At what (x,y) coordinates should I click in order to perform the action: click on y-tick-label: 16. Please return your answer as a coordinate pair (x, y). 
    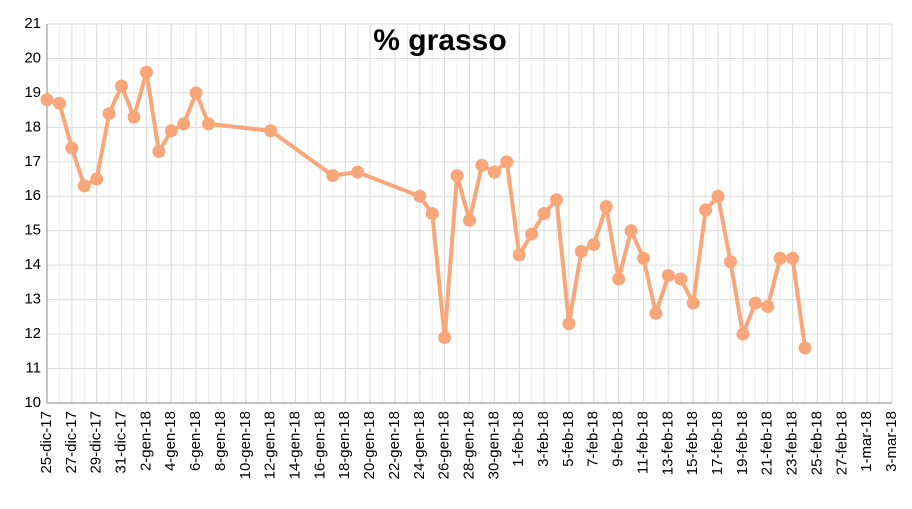
    Looking at the image, I should click on (32, 195).